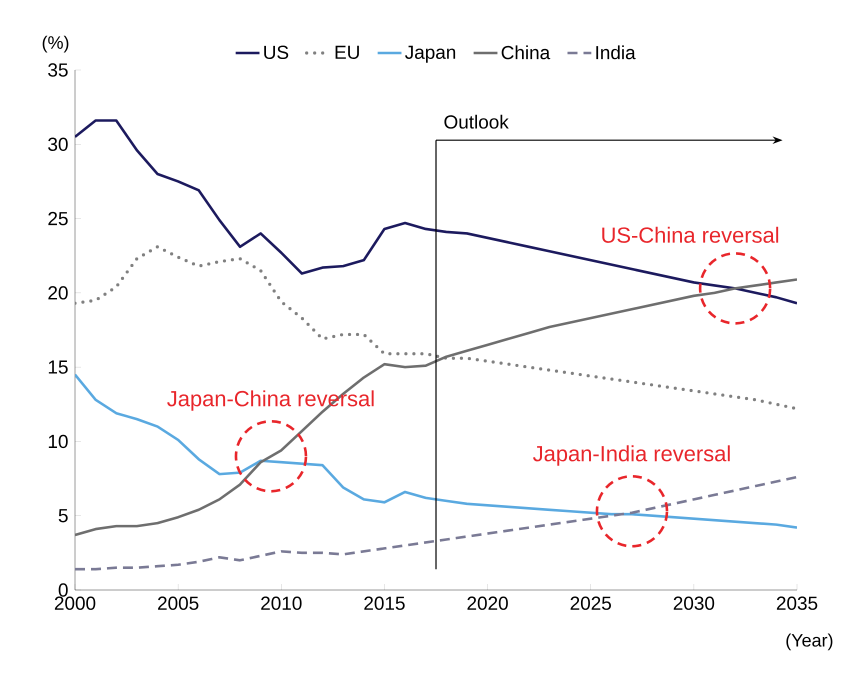 The width and height of the screenshot is (841, 678). I want to click on annotation: Japan-India reversal, so click(631, 455).